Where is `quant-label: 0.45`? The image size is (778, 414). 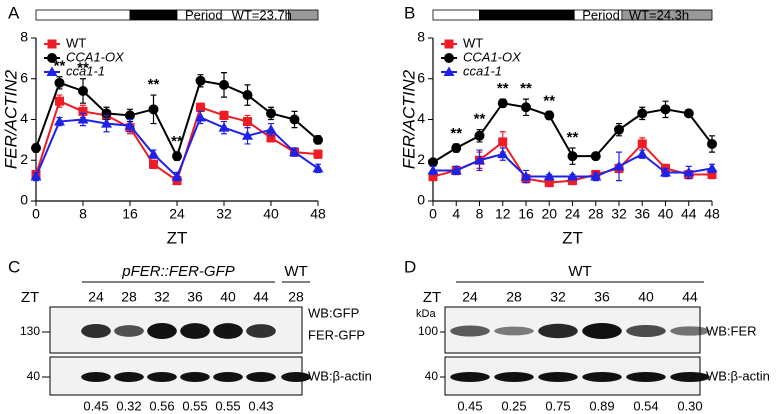 quant-label: 0.45 is located at coordinates (469, 405).